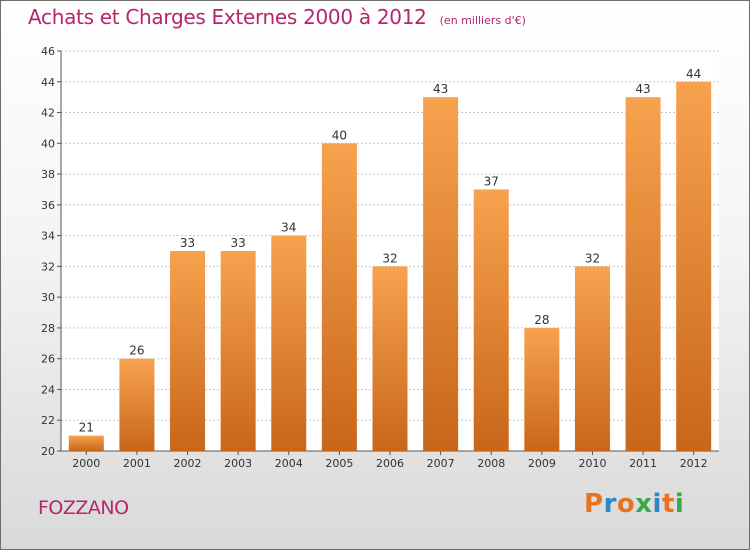 This screenshot has width=750, height=550. Describe the element at coordinates (188, 463) in the screenshot. I see `x-tick-label: 2002` at that location.